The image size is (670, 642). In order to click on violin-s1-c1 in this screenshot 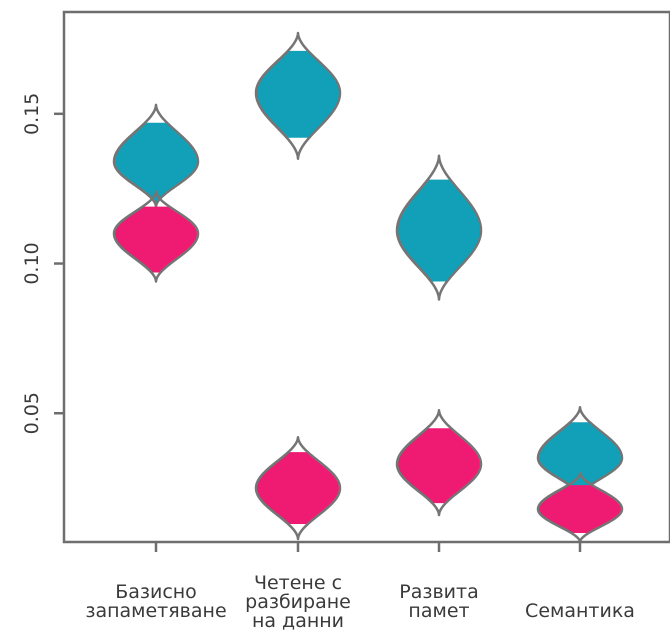, I will do `click(298, 488)`.